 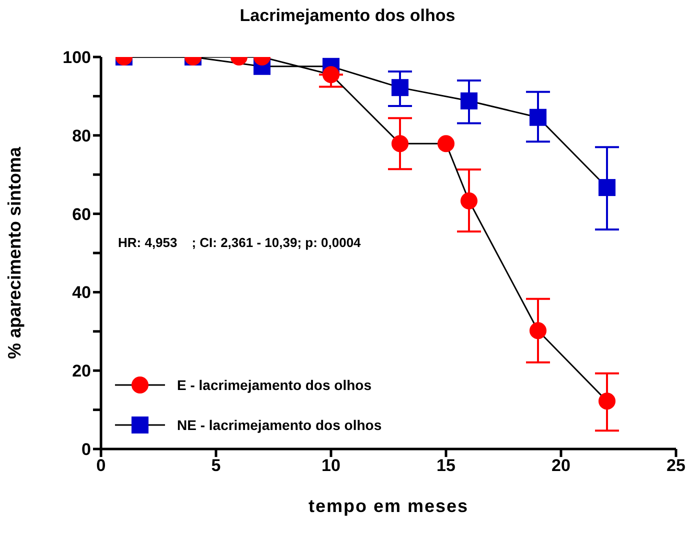 What do you see at coordinates (81, 371) in the screenshot?
I see `y-tick-label: 20` at bounding box center [81, 371].